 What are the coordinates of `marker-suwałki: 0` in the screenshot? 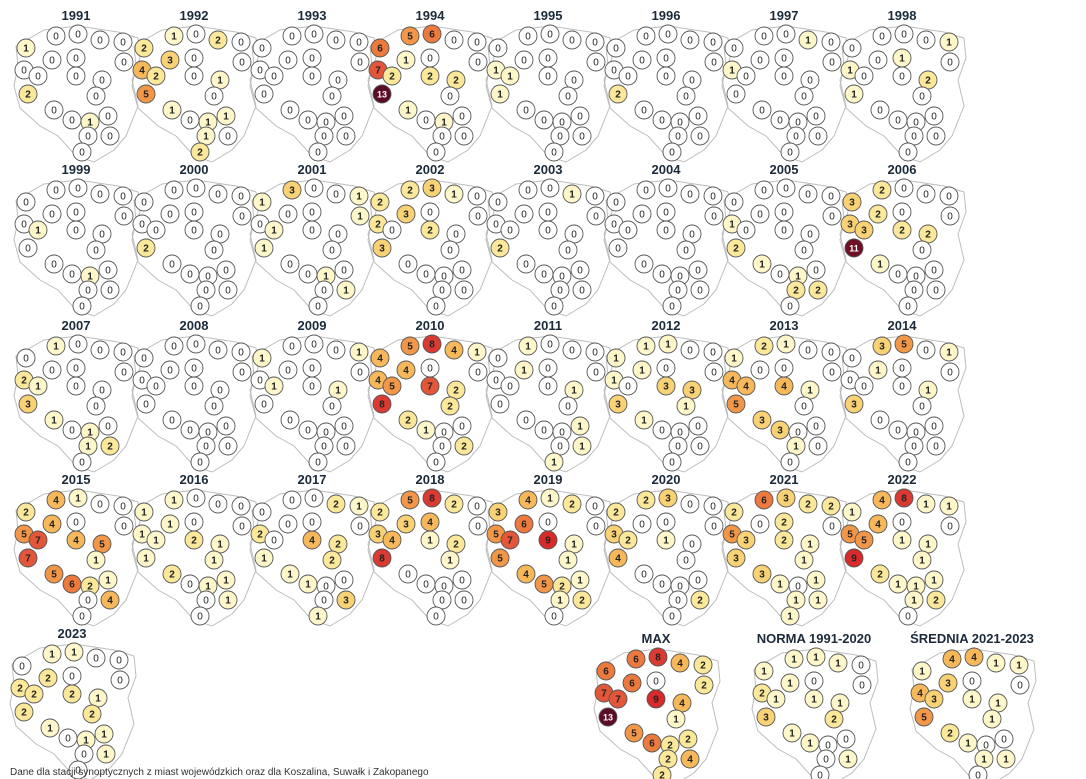 It's located at (713, 196).